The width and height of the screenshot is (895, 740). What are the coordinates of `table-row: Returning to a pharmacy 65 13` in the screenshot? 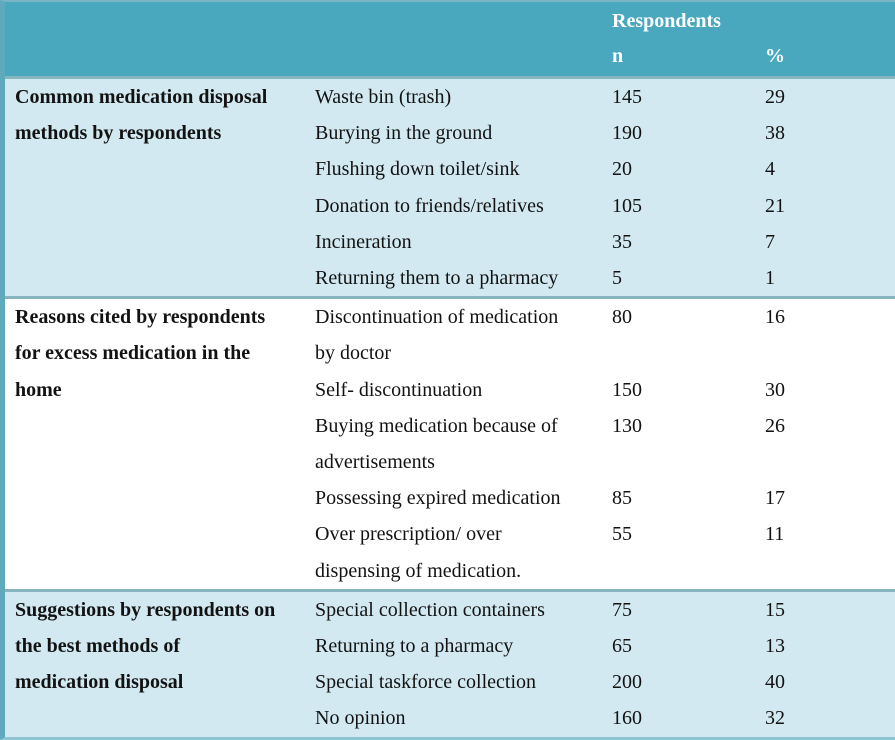 It's located at (600, 646).